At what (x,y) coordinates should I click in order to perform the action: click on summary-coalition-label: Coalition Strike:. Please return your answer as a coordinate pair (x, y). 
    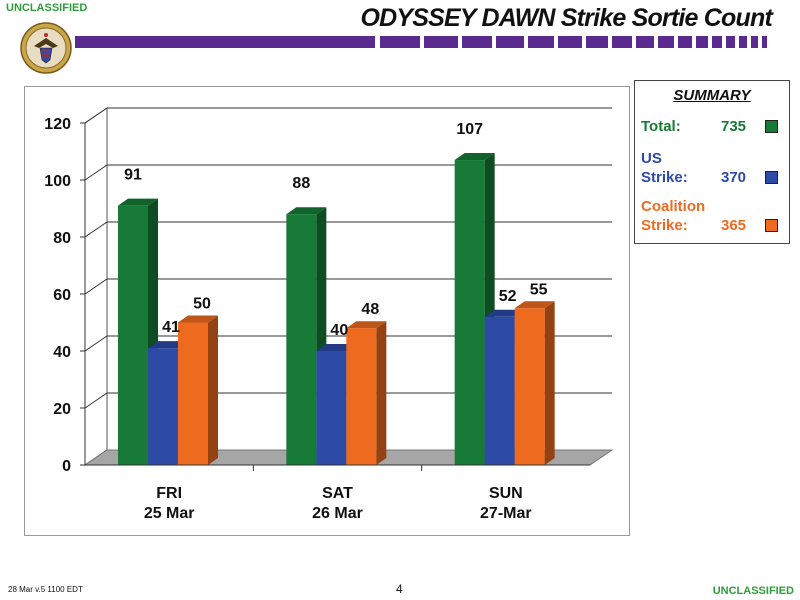
    Looking at the image, I should click on (673, 216).